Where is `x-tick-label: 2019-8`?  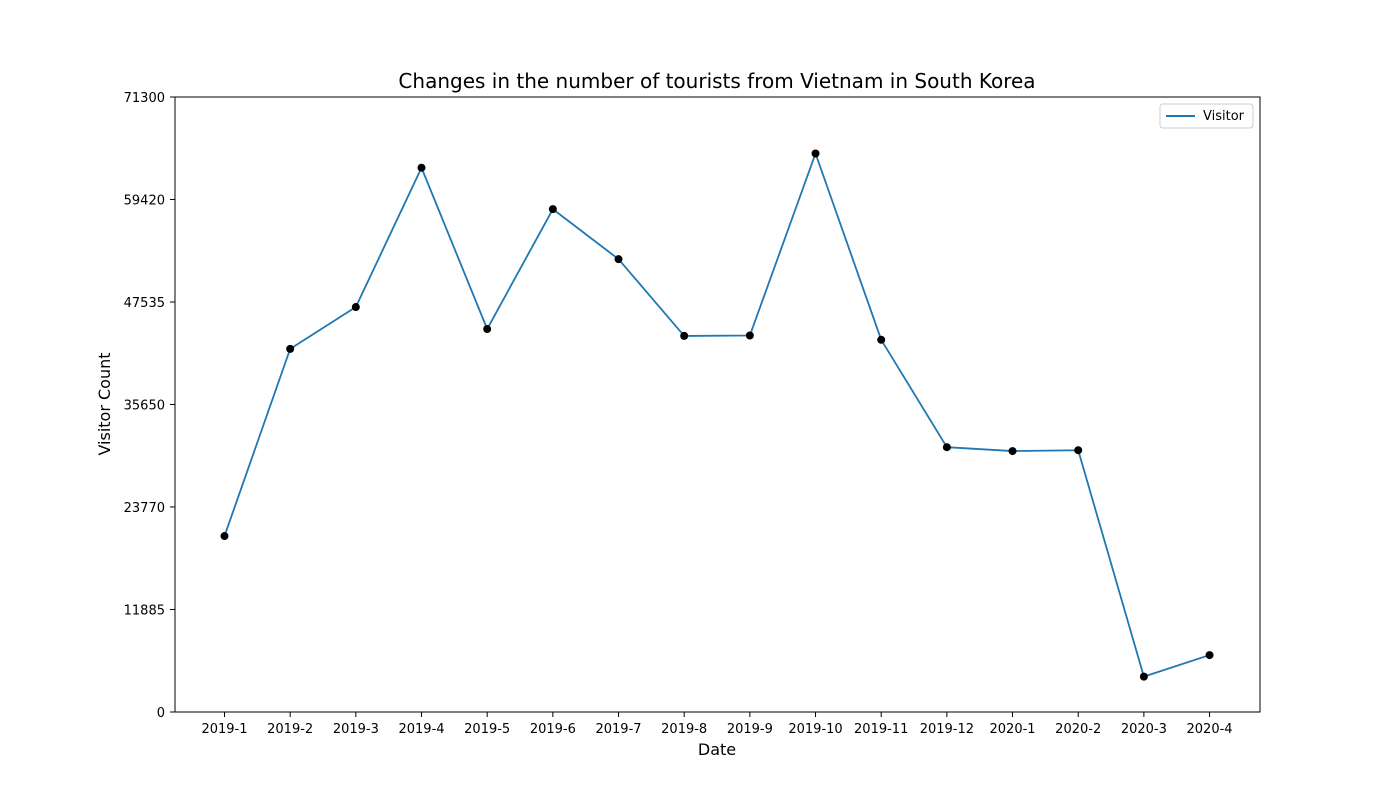
x-tick-label: 2019-8 is located at coordinates (684, 729).